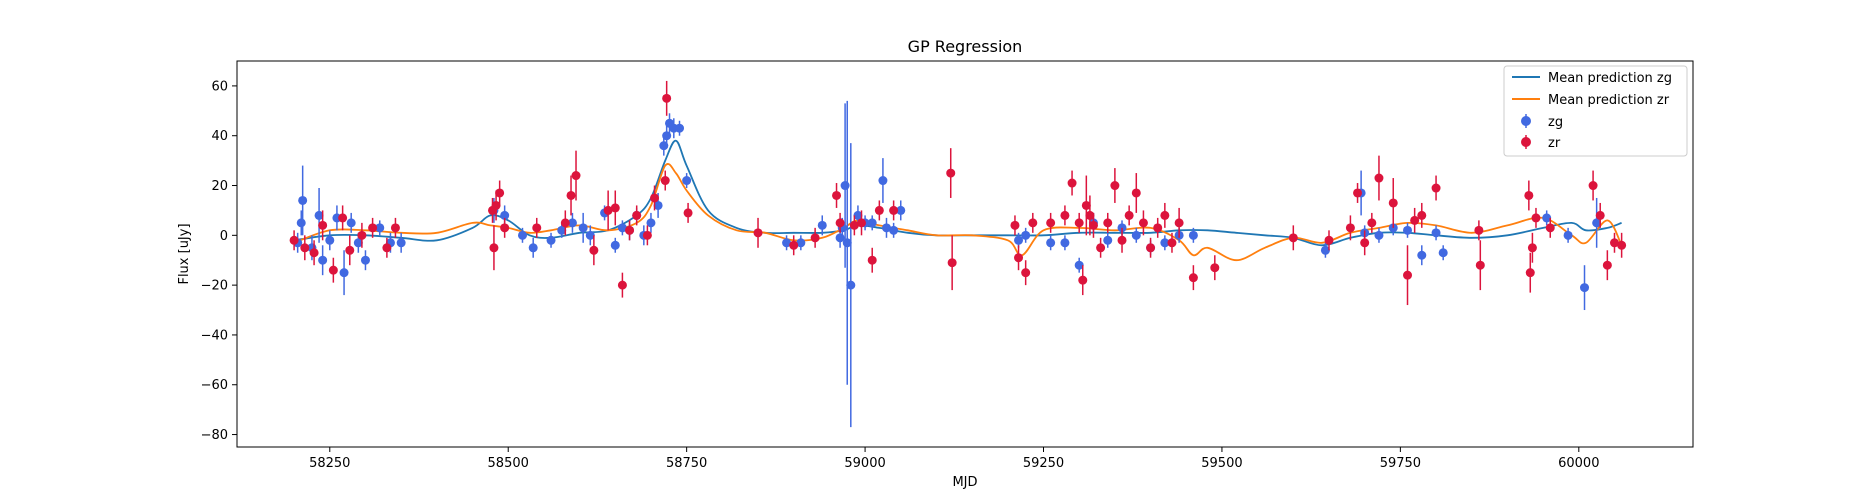 The image size is (1875, 500). What do you see at coordinates (214, 335) in the screenshot?
I see `y-tick-label: −40` at bounding box center [214, 335].